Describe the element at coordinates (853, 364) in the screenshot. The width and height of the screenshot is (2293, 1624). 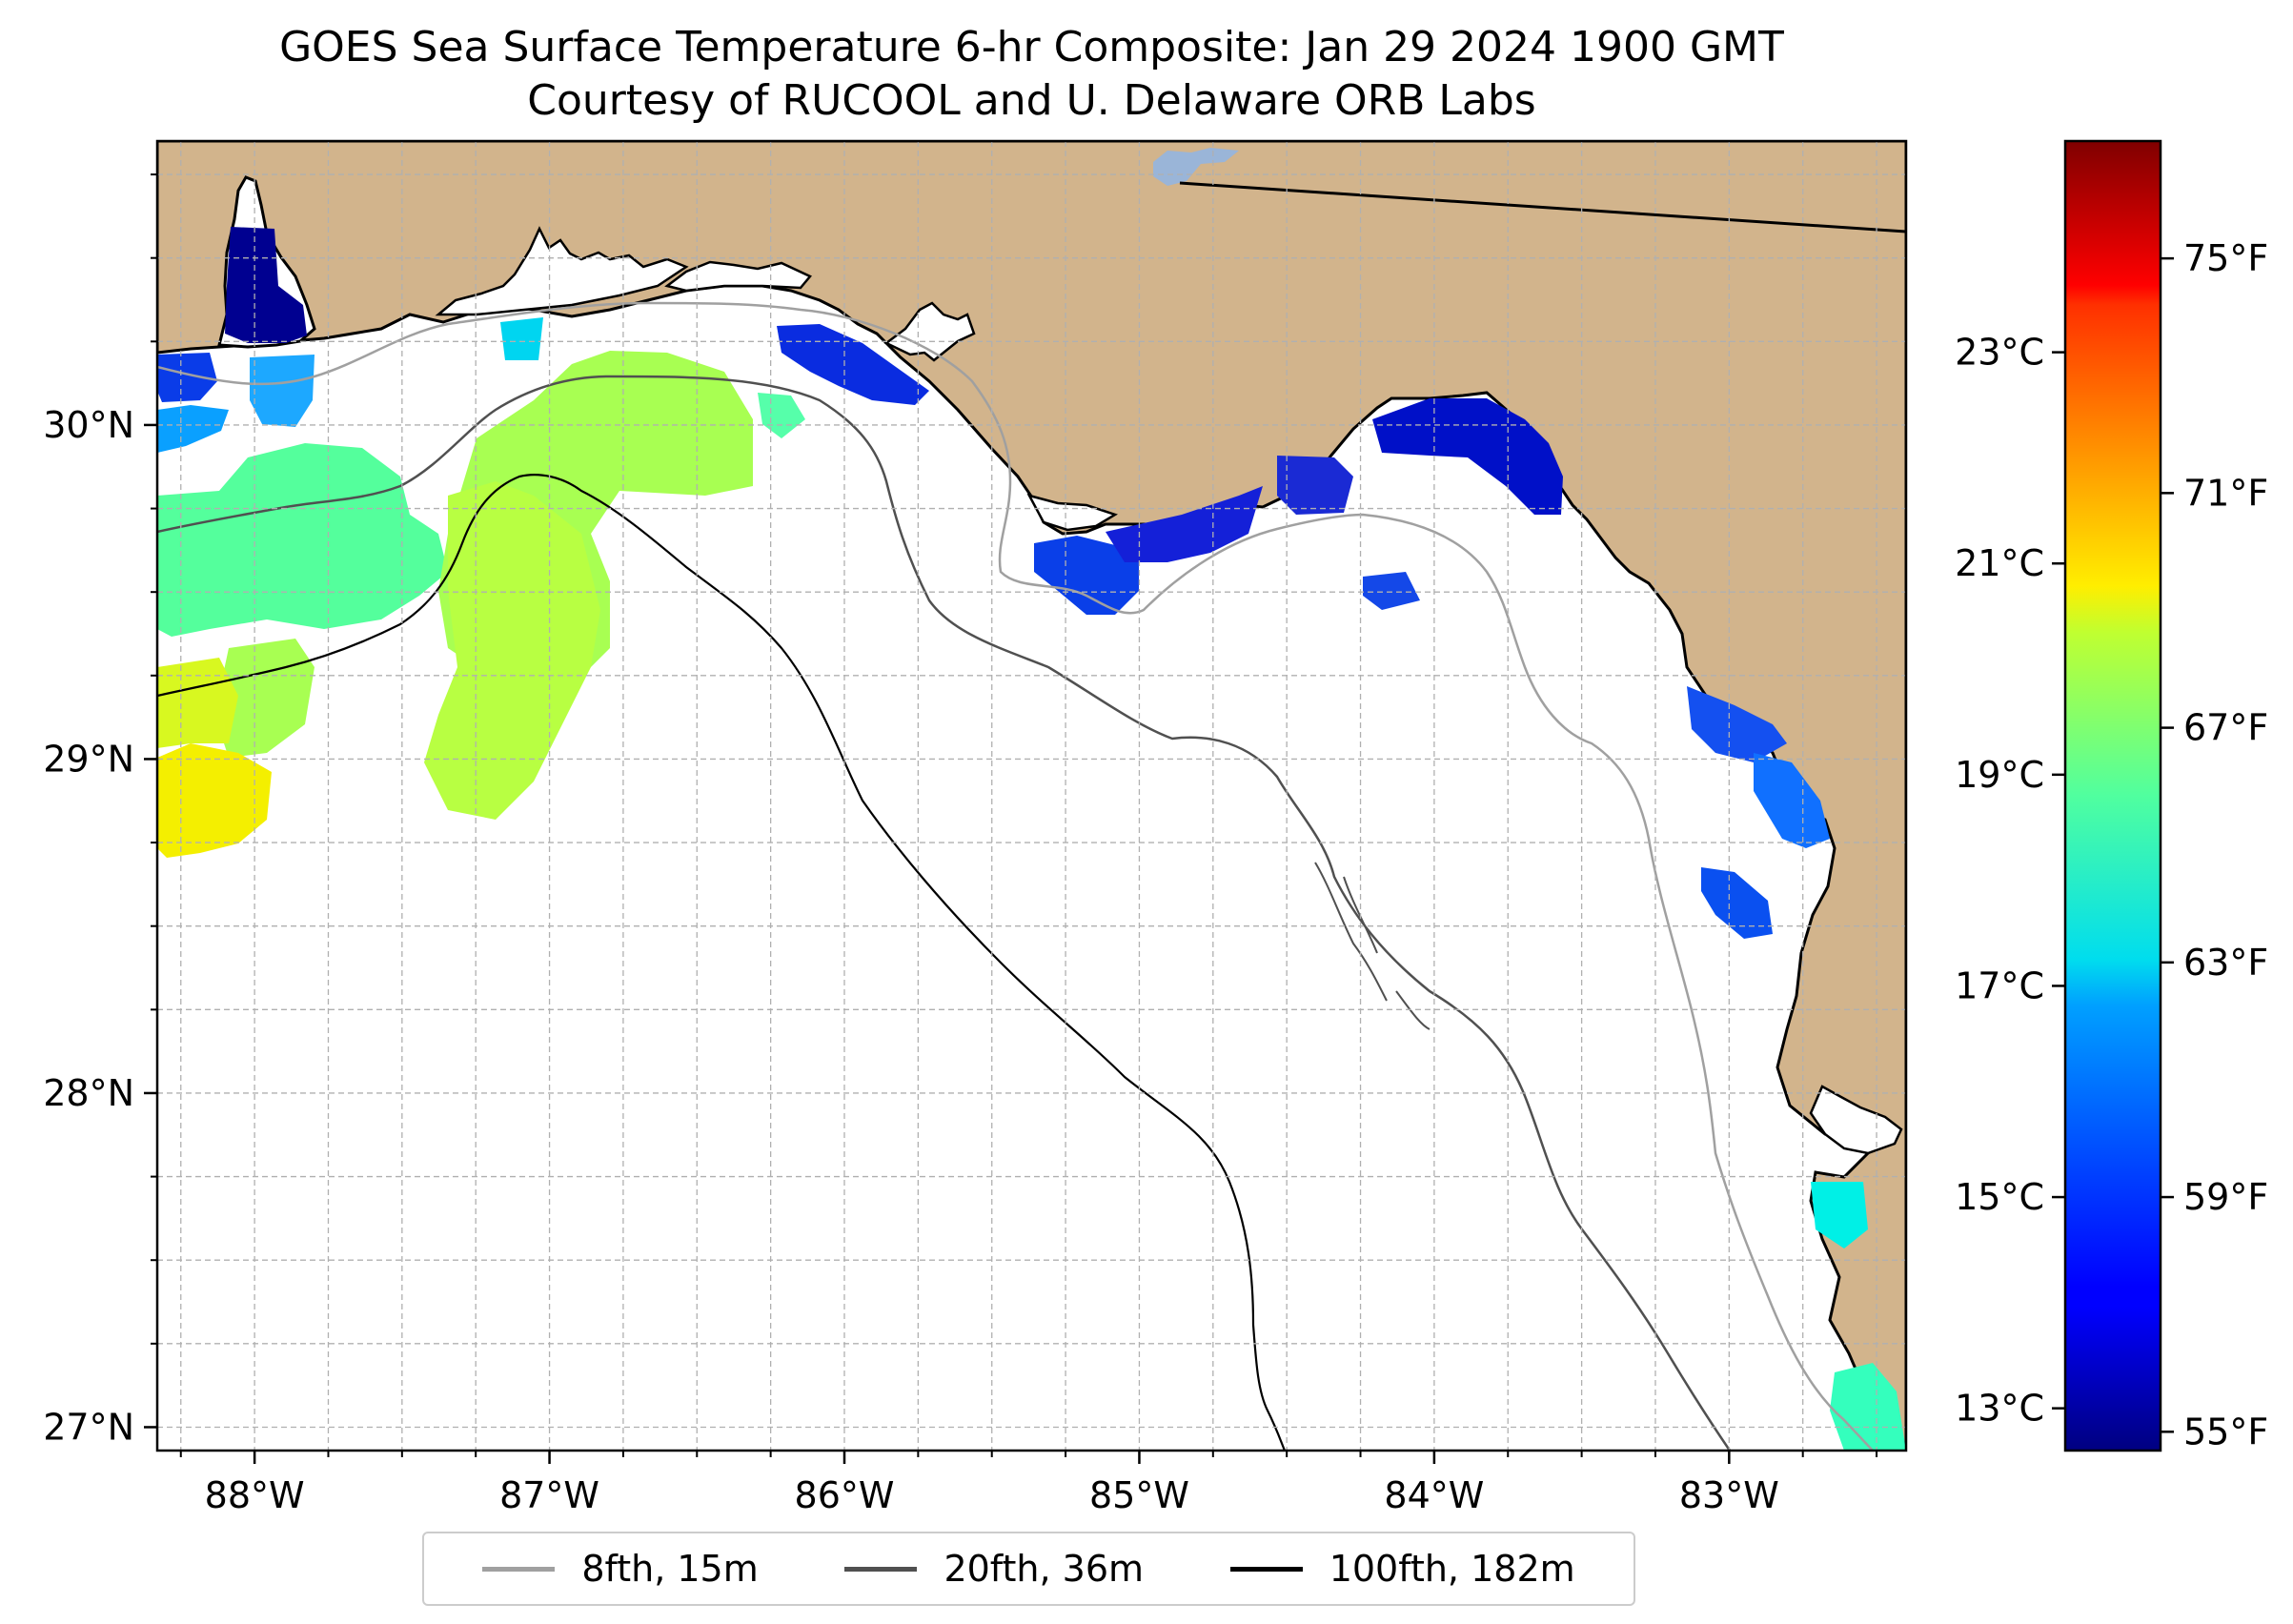
I see `sst-patch-choctawhatchee` at that location.